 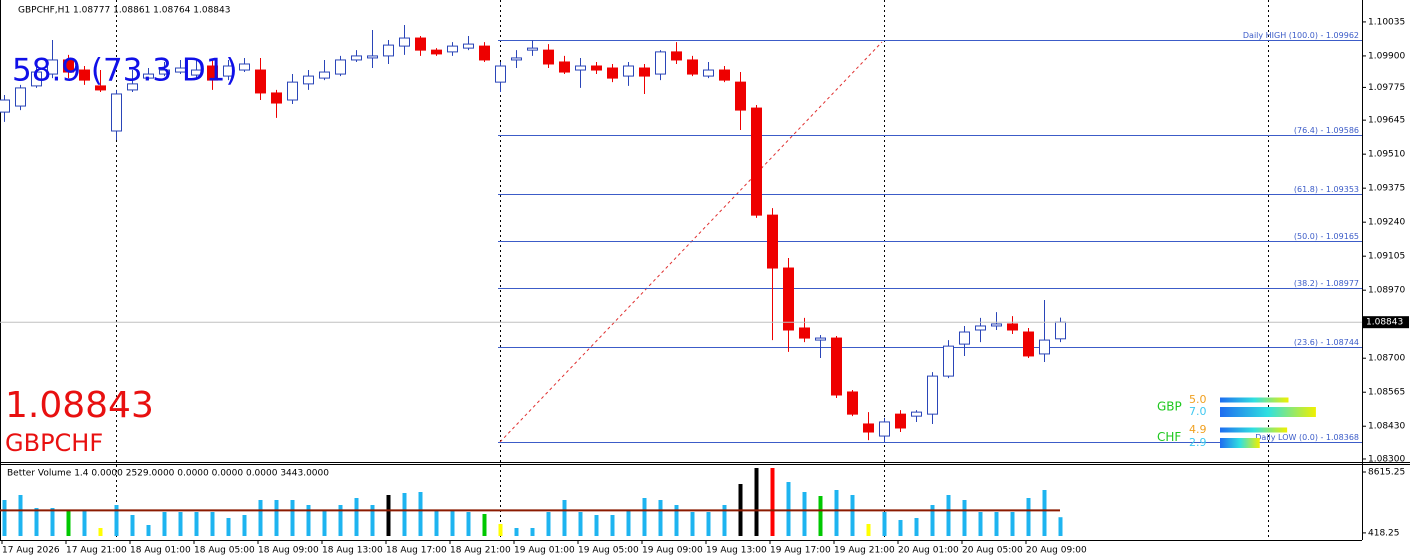 What do you see at coordinates (992, 551) in the screenshot?
I see `x-tick-label: 20 Aug 05:00` at bounding box center [992, 551].